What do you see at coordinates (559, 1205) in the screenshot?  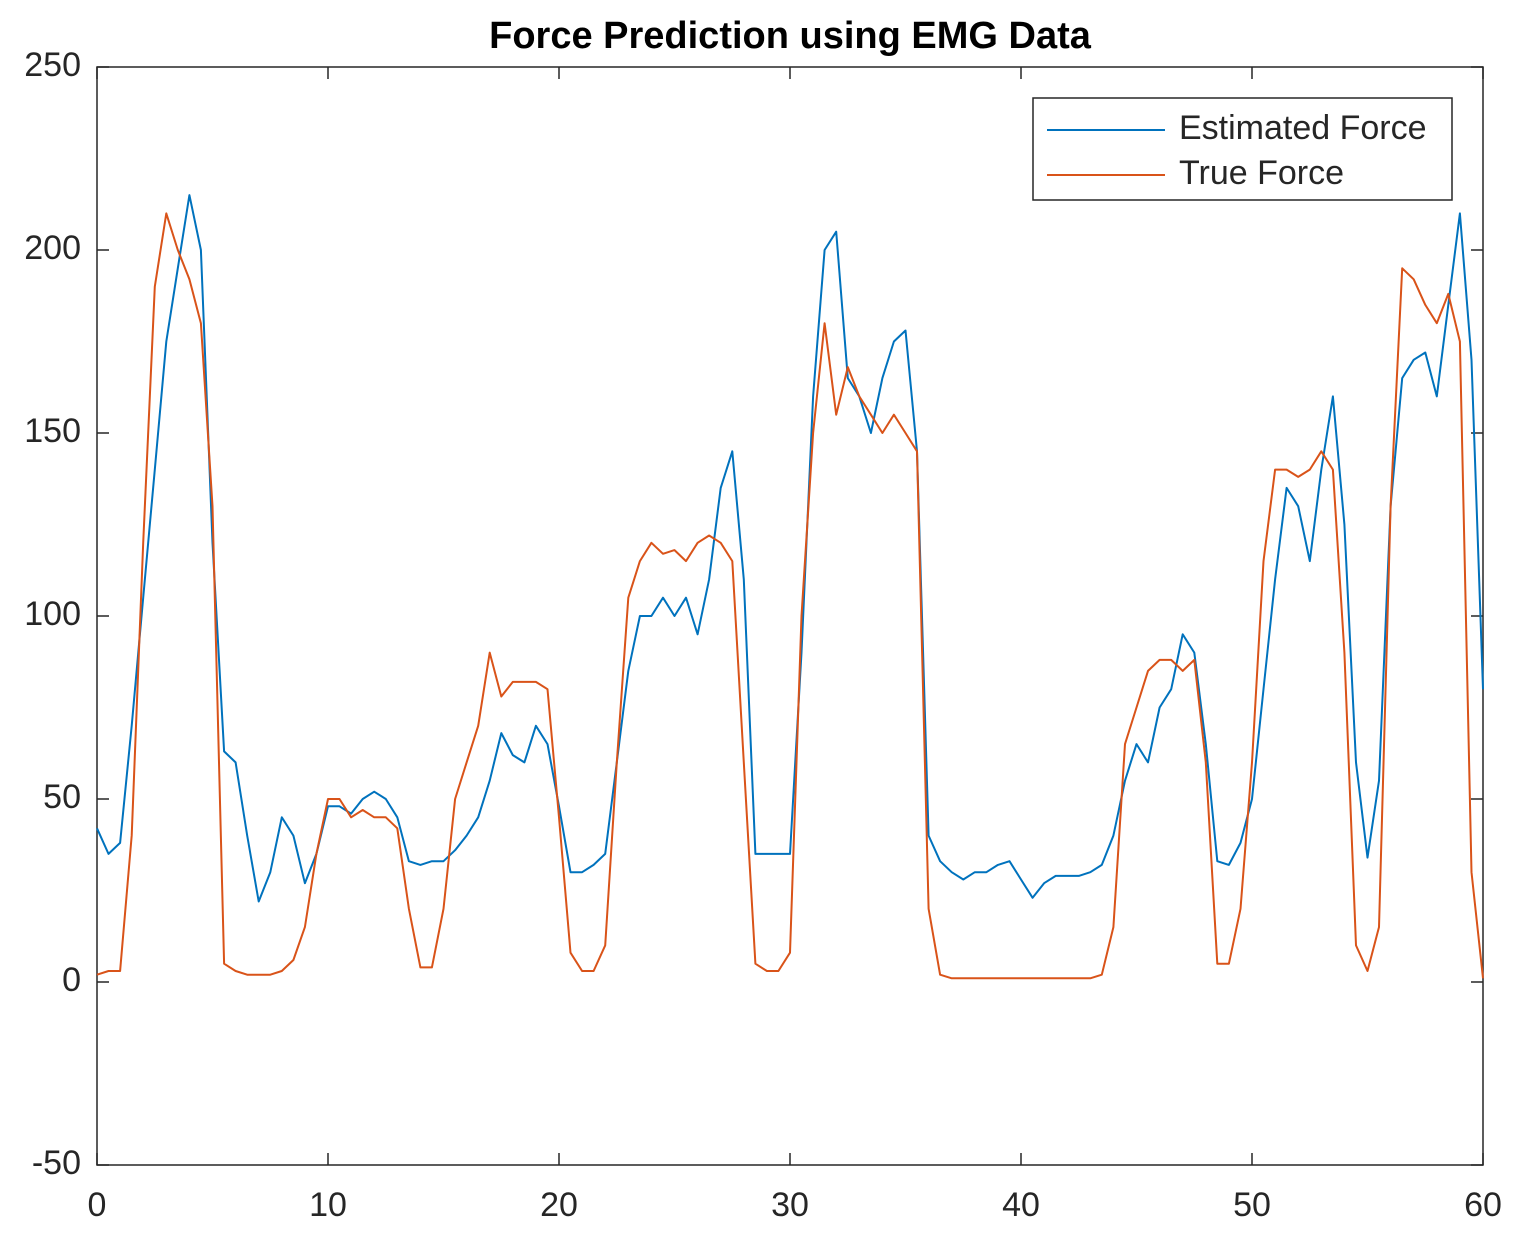 I see `x-tick-label: 20` at bounding box center [559, 1205].